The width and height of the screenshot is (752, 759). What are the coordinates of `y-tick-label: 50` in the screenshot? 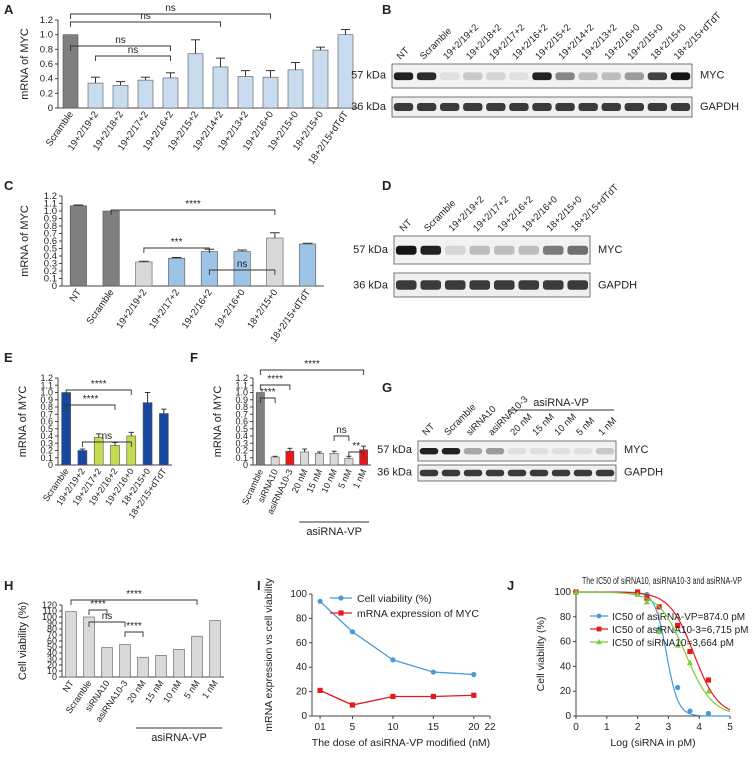 It's located at (52, 647).